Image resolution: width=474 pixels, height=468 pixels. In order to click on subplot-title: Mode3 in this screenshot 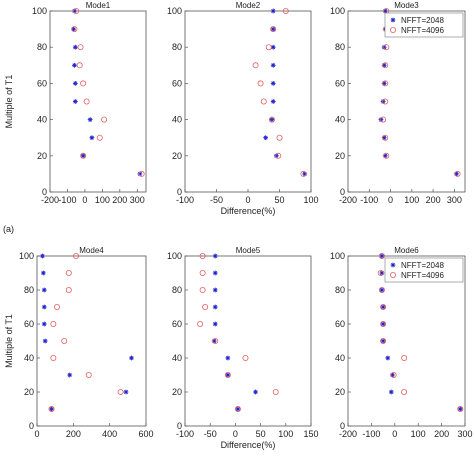, I will do `click(406, 5)`.